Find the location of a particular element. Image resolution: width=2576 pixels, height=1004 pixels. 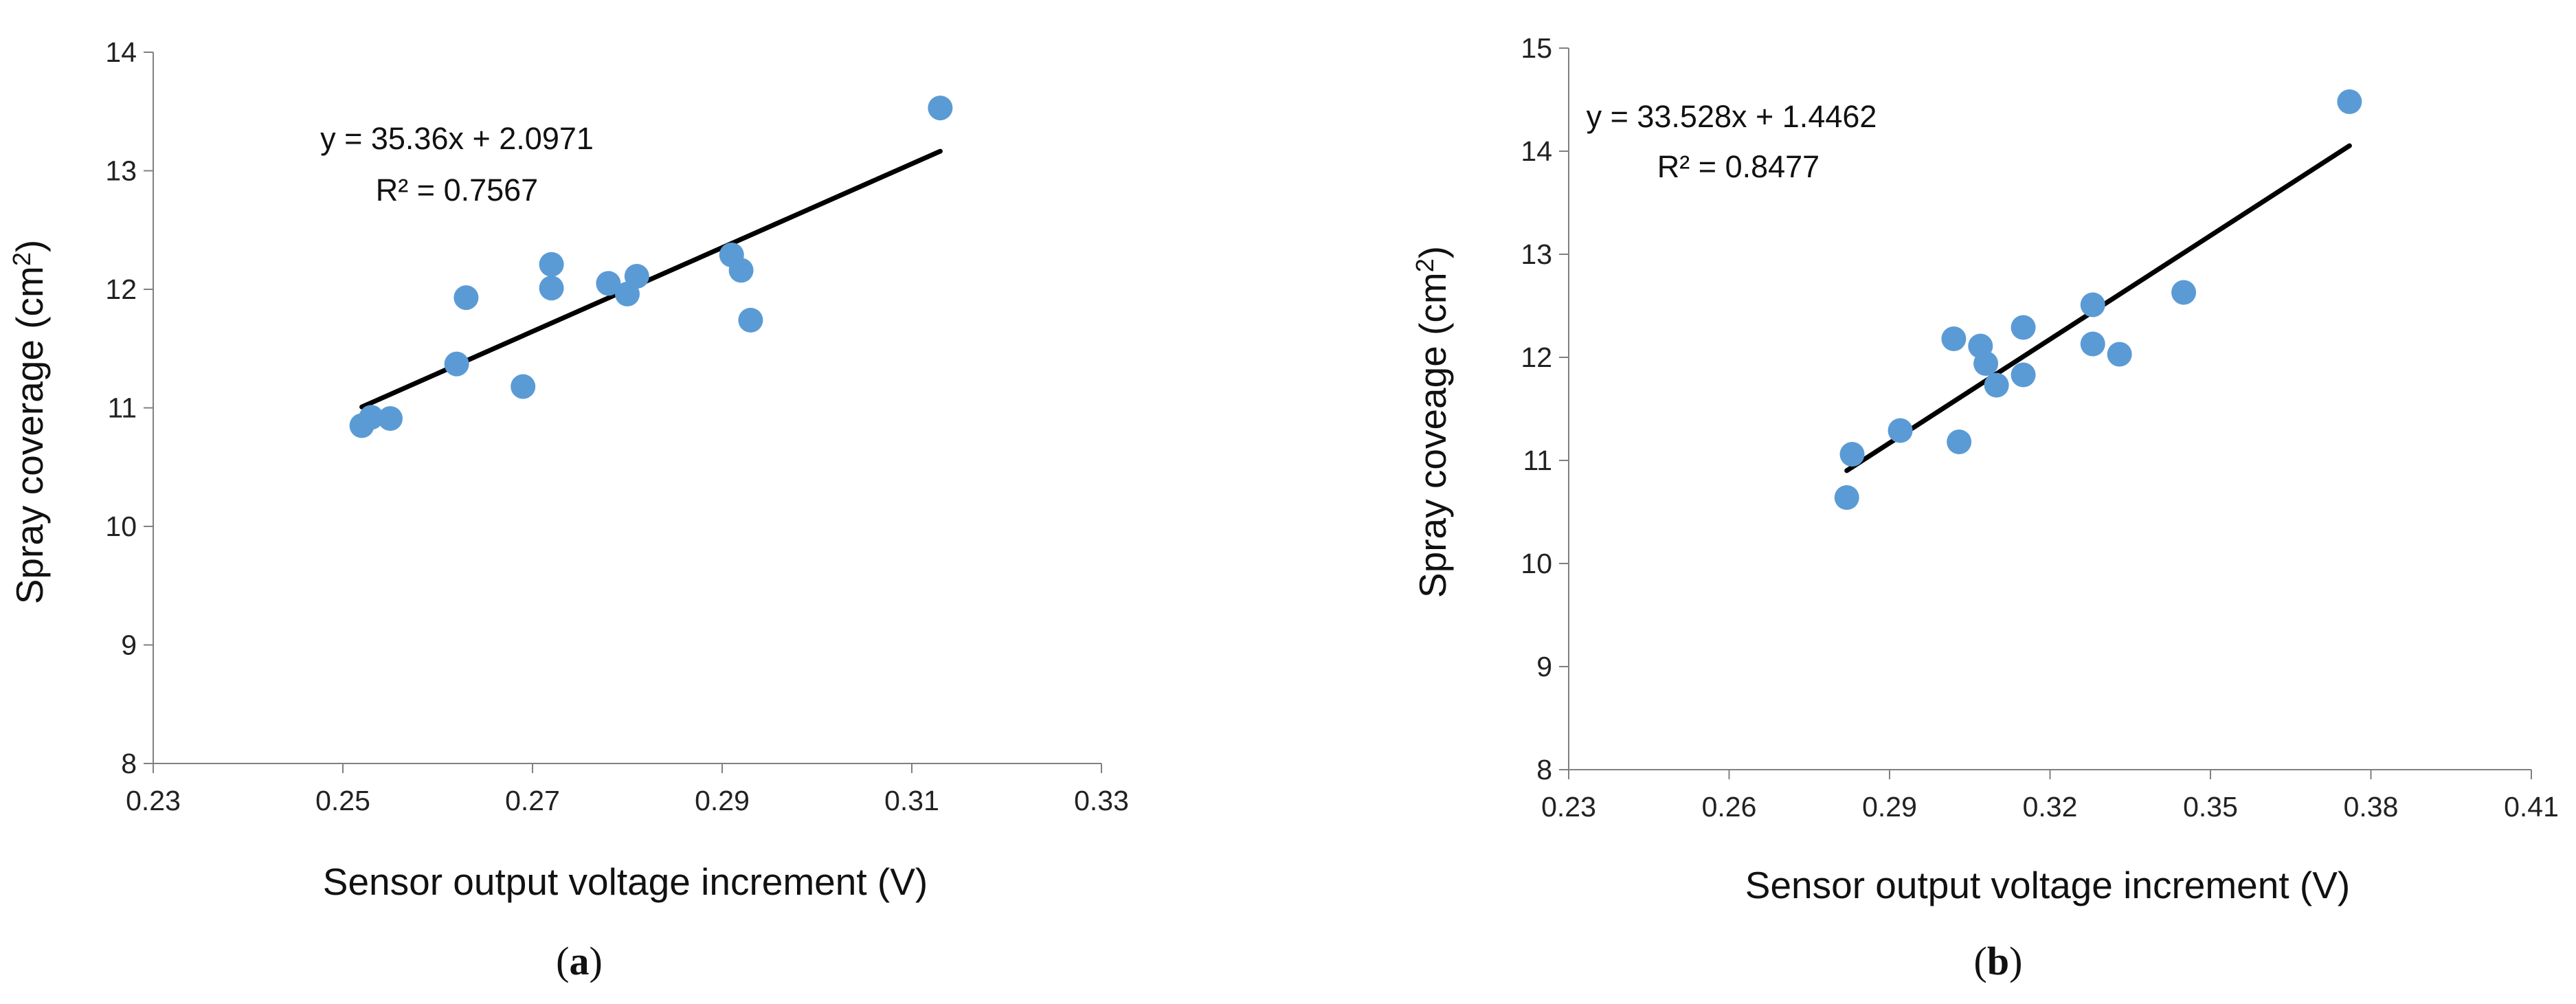

chart-b-x-axis-label: Sensor output voltage increment (V) is located at coordinates (2047, 885).